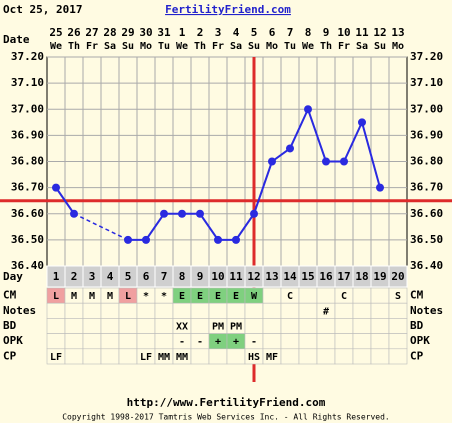 Image resolution: width=452 pixels, height=423 pixels. I want to click on row-label-right: CP, so click(417, 355).